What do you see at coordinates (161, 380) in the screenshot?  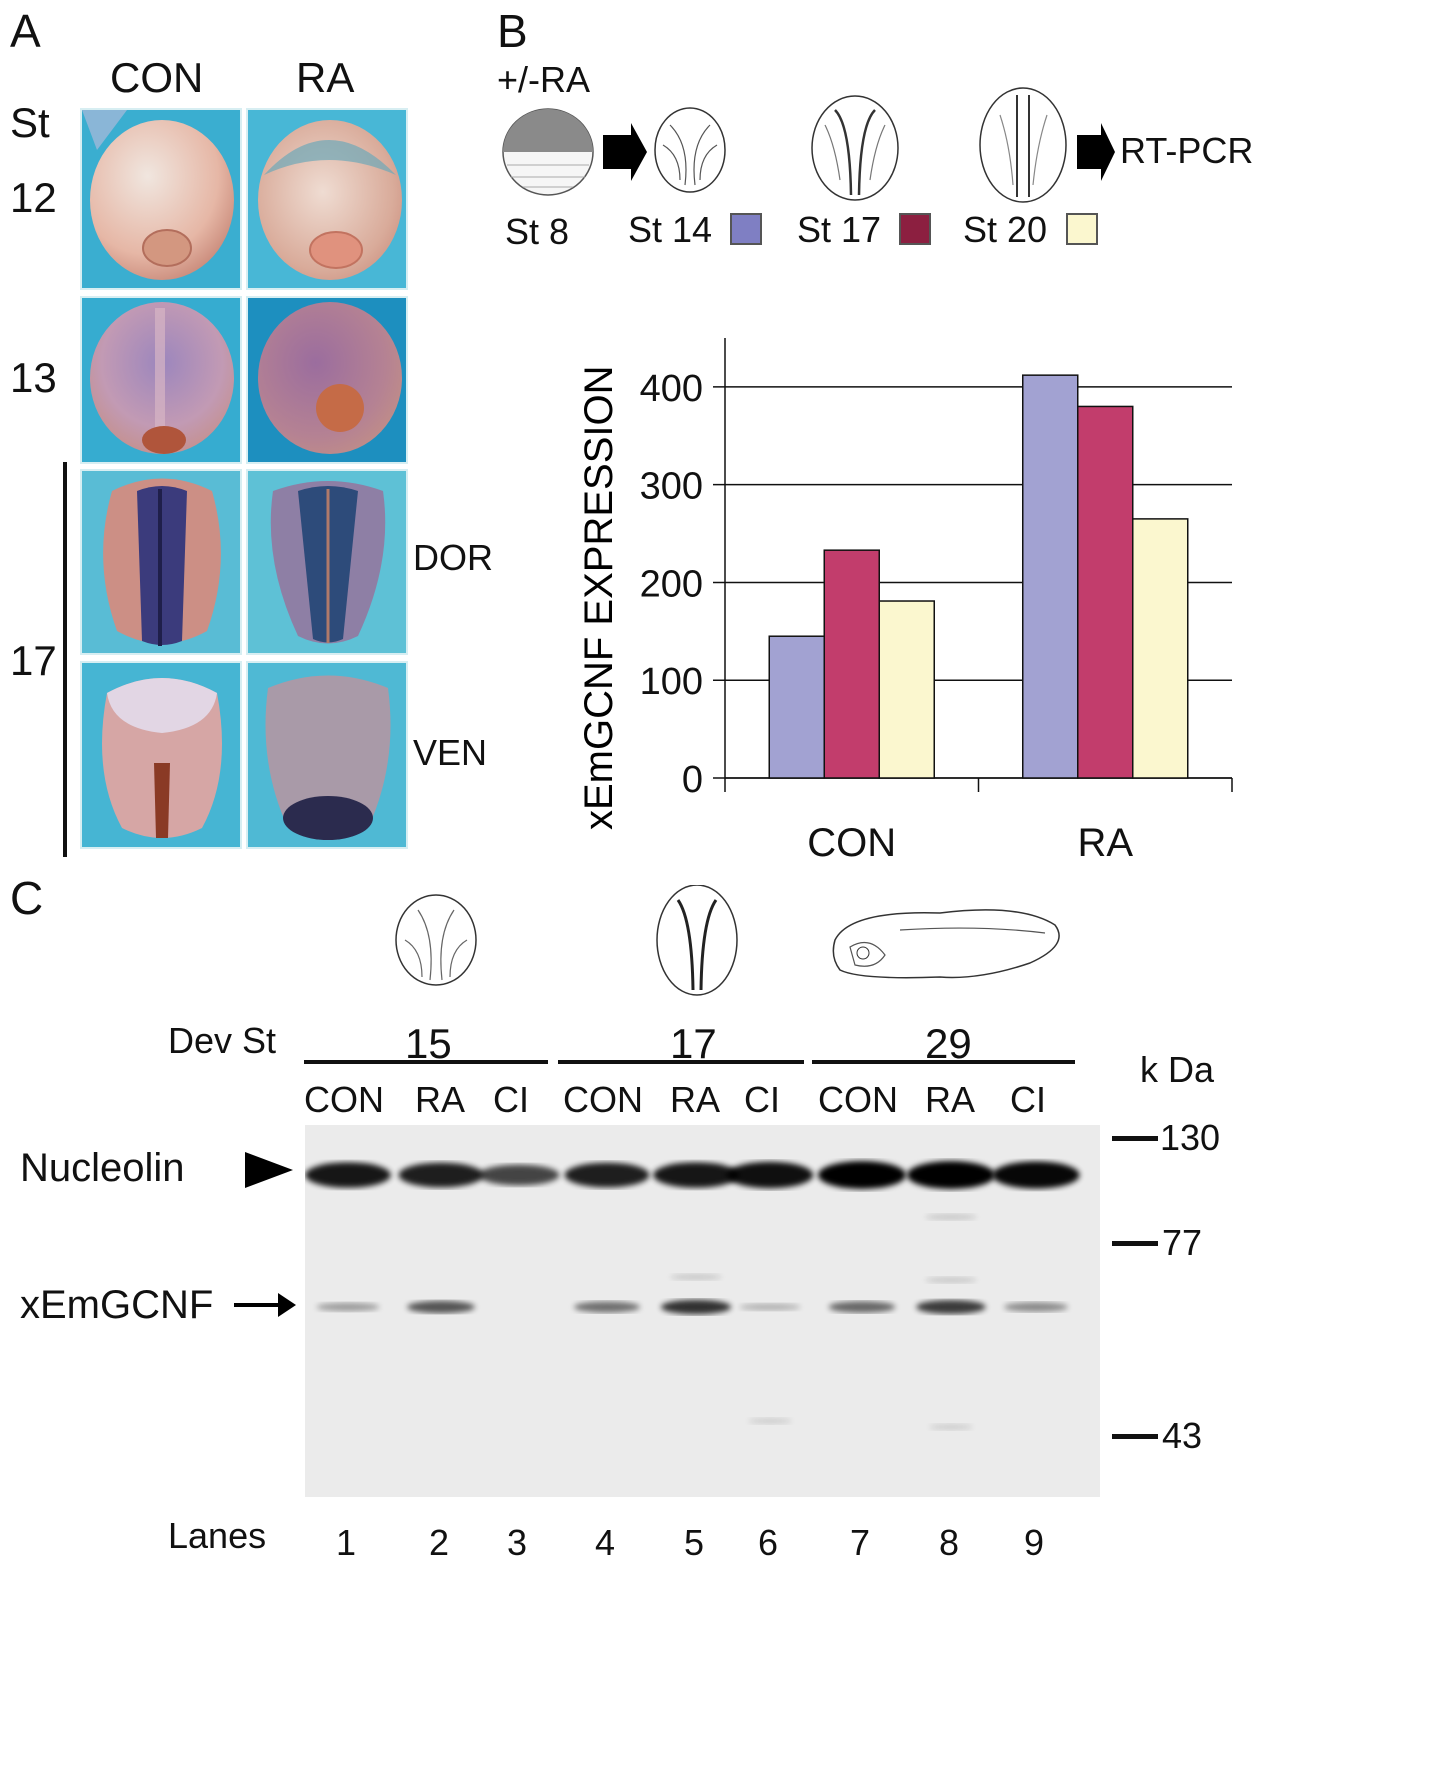 I see `embryo-photo-con-st13` at bounding box center [161, 380].